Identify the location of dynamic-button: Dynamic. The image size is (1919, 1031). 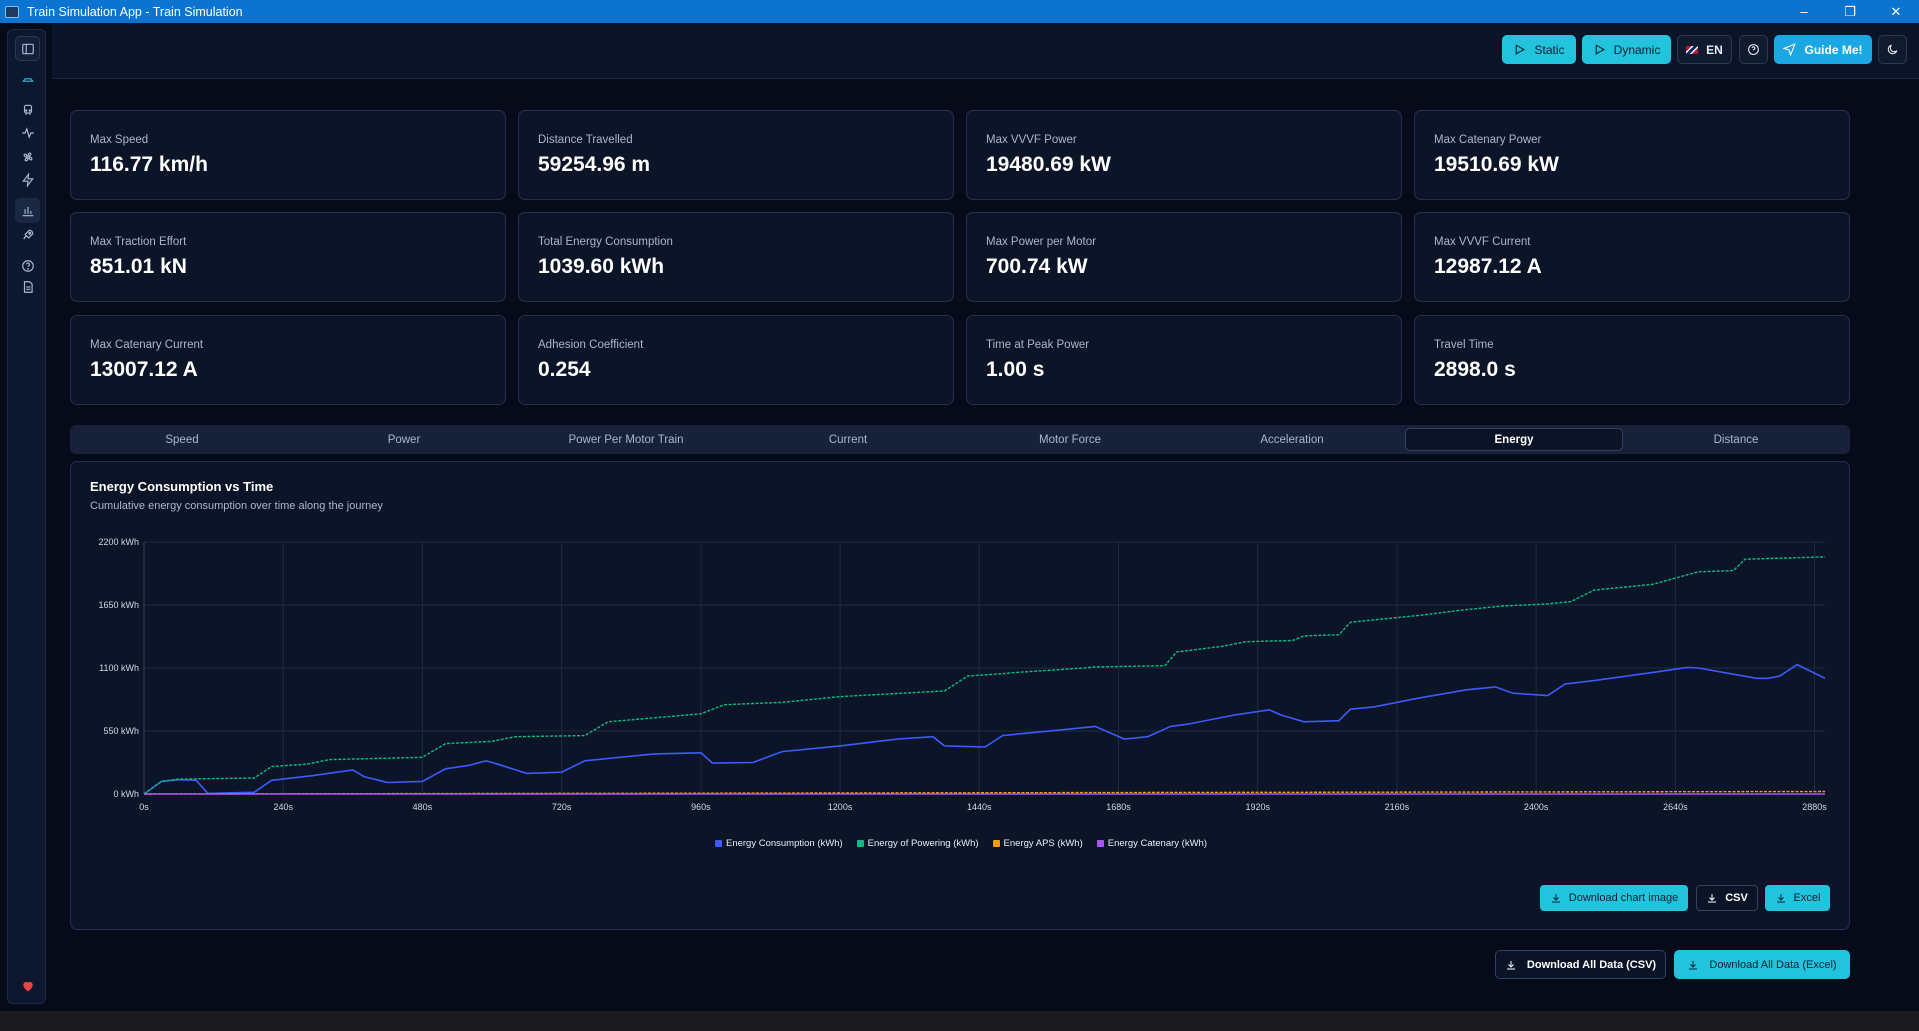
(1626, 49).